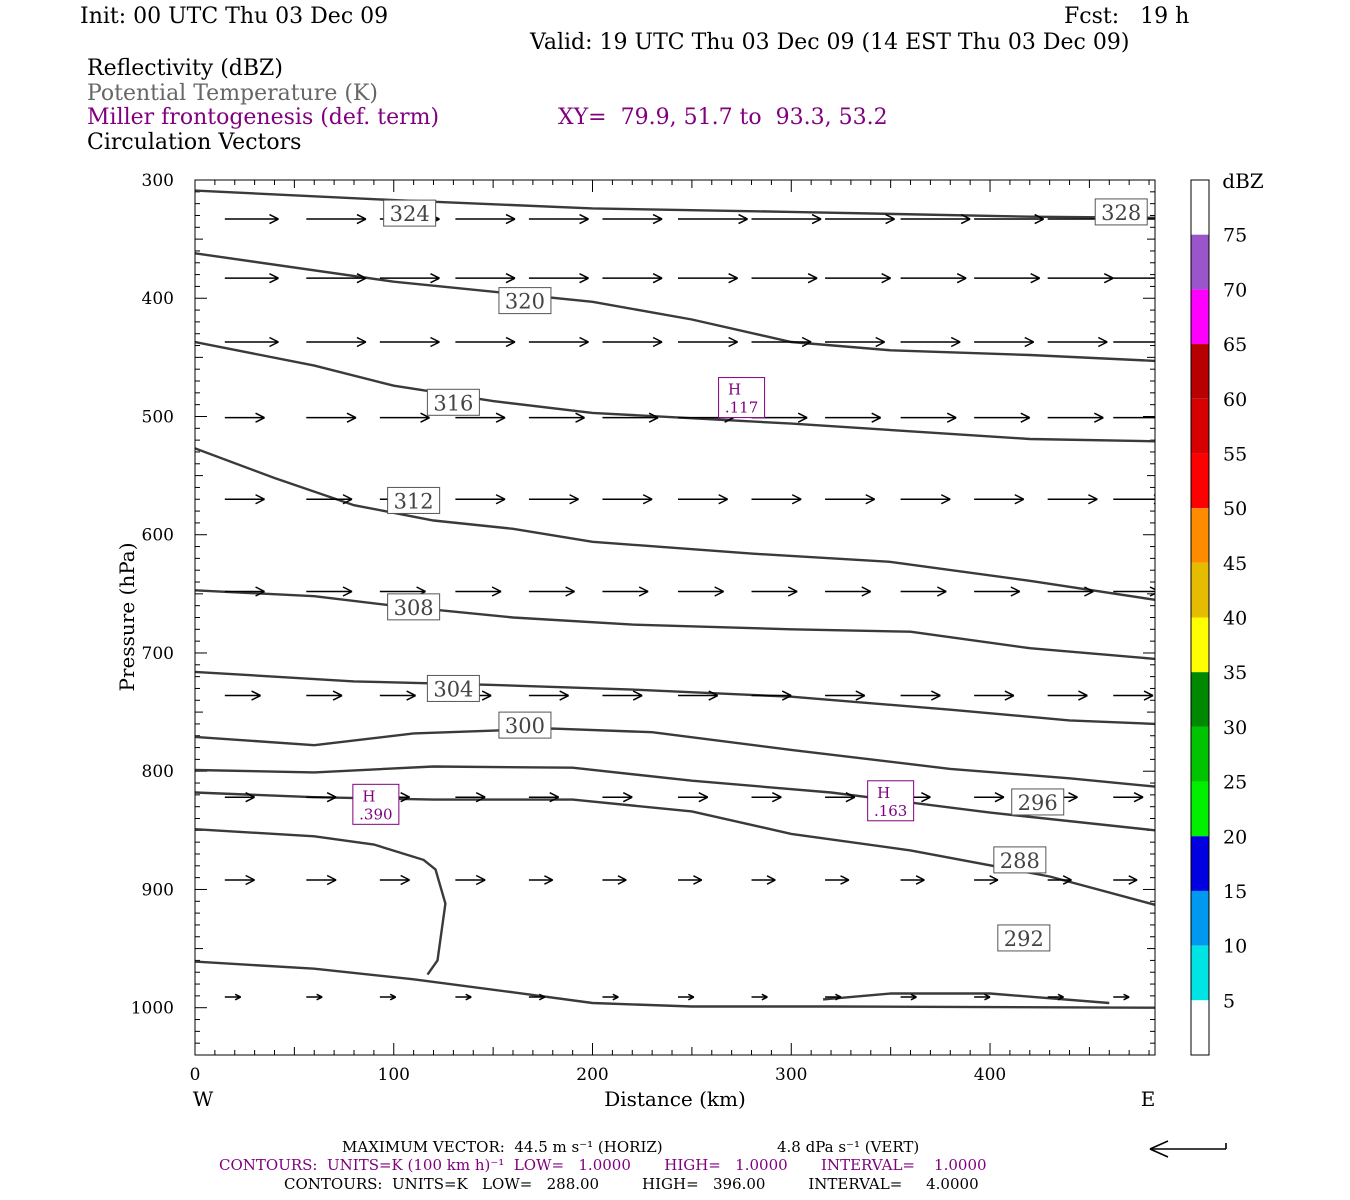  What do you see at coordinates (675, 1099) in the screenshot?
I see `x-axis-title: Distance (km)` at bounding box center [675, 1099].